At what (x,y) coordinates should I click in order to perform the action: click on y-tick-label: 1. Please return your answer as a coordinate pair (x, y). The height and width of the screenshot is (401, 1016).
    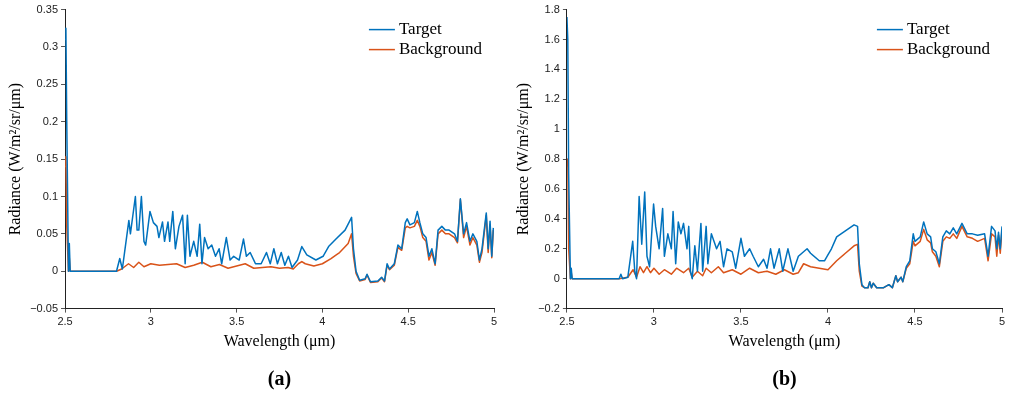
    Looking at the image, I should click on (556, 128).